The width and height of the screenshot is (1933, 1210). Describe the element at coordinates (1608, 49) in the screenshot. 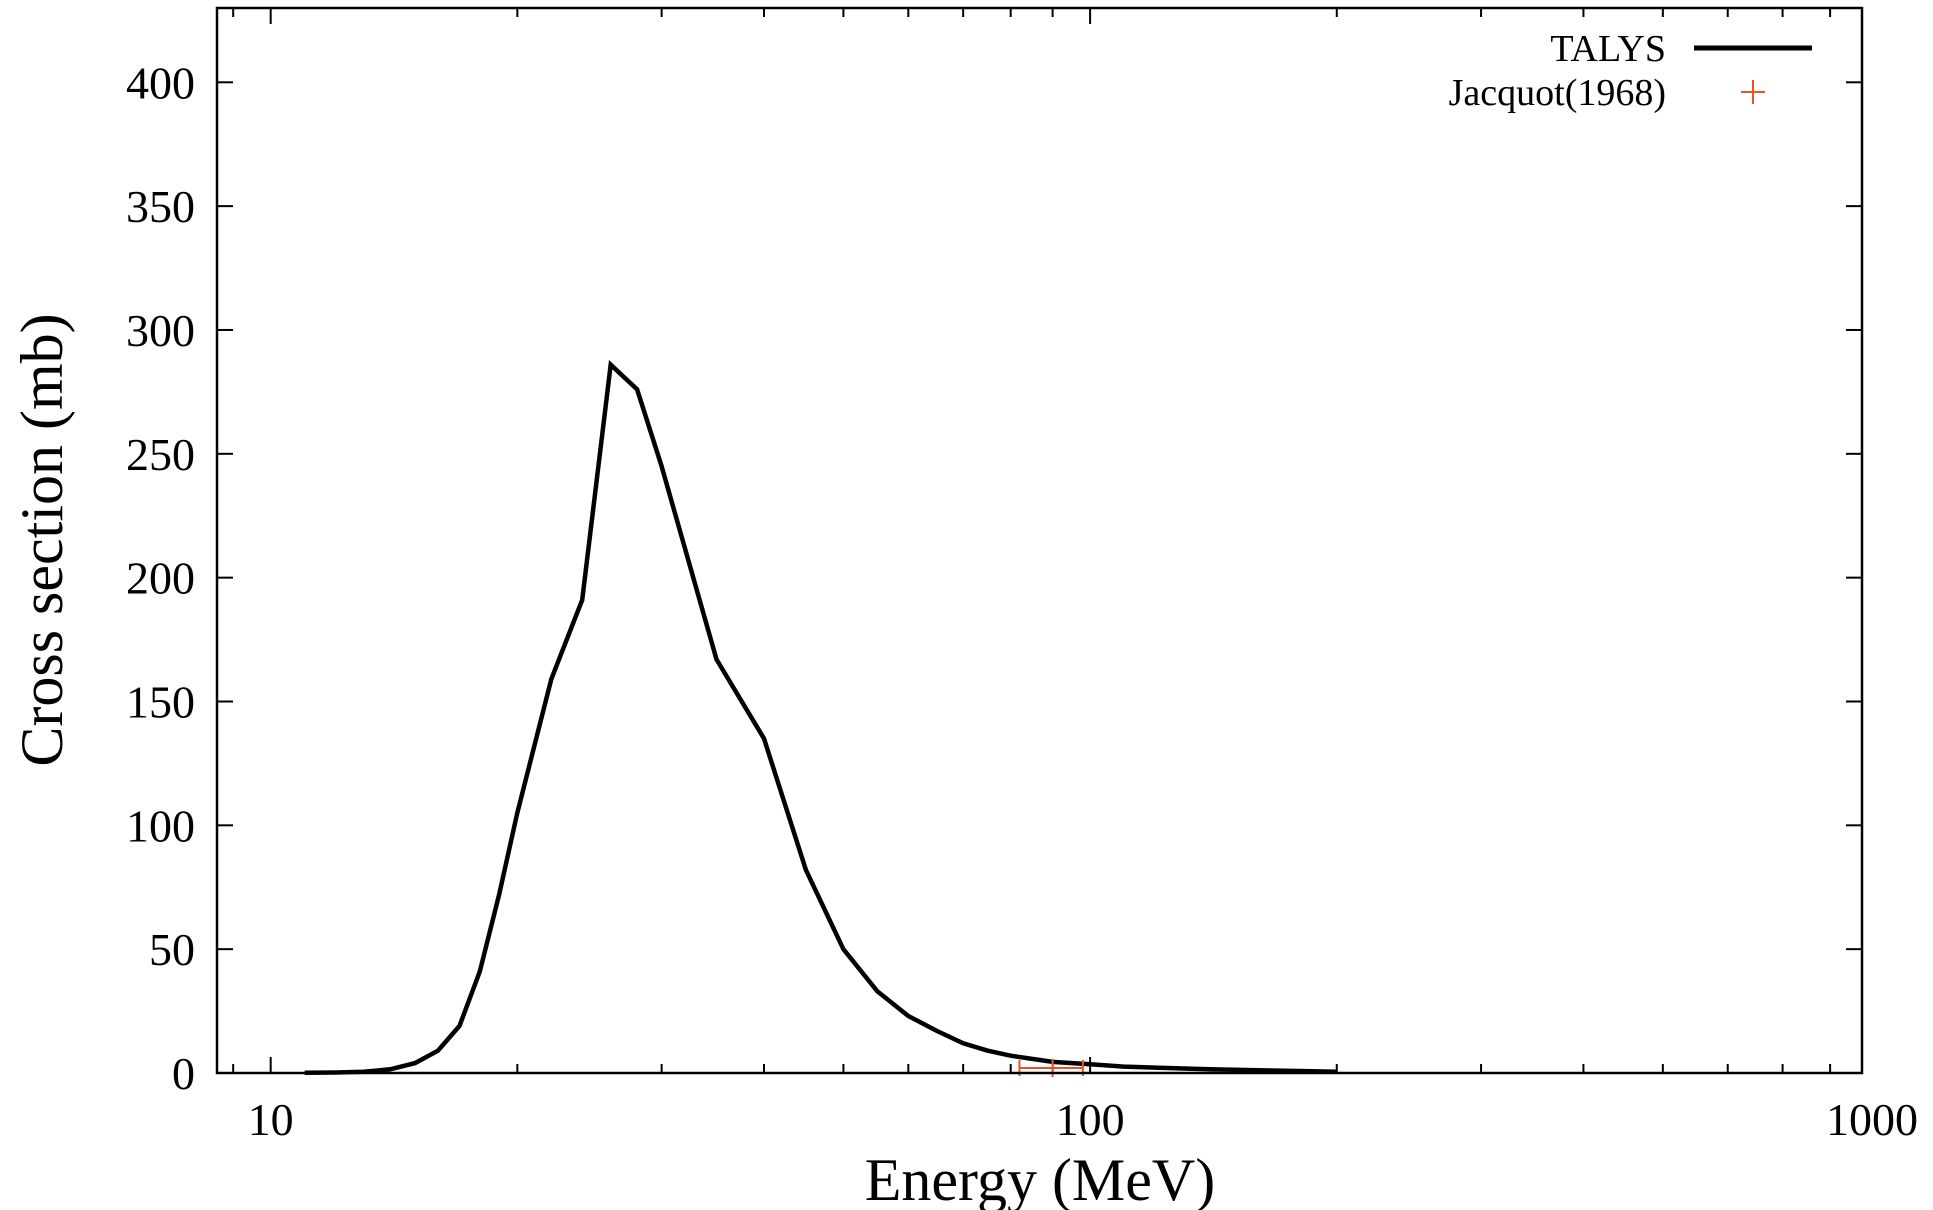

I see `legend-label-talys: TALYS` at that location.